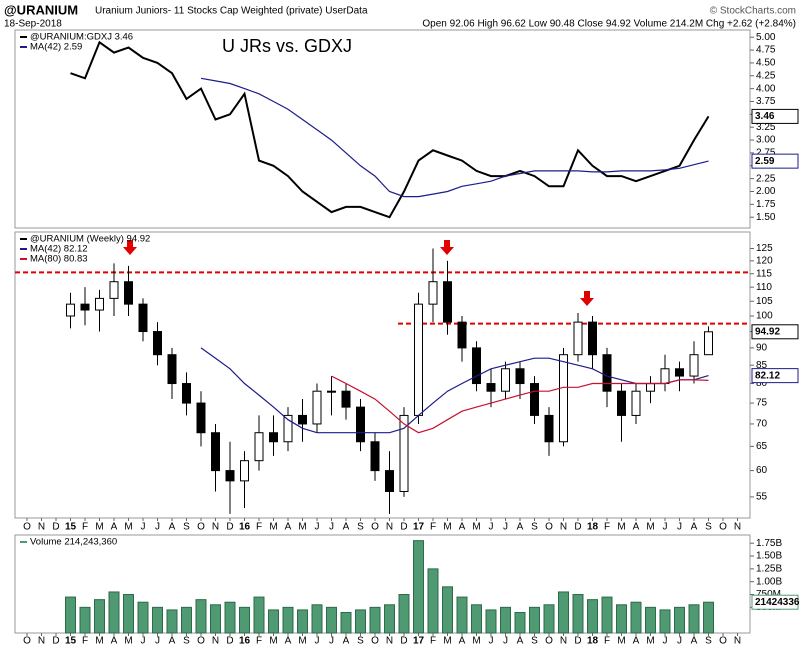 This screenshot has width=800, height=650. Describe the element at coordinates (382, 584) in the screenshot. I see `panel-frame` at that location.